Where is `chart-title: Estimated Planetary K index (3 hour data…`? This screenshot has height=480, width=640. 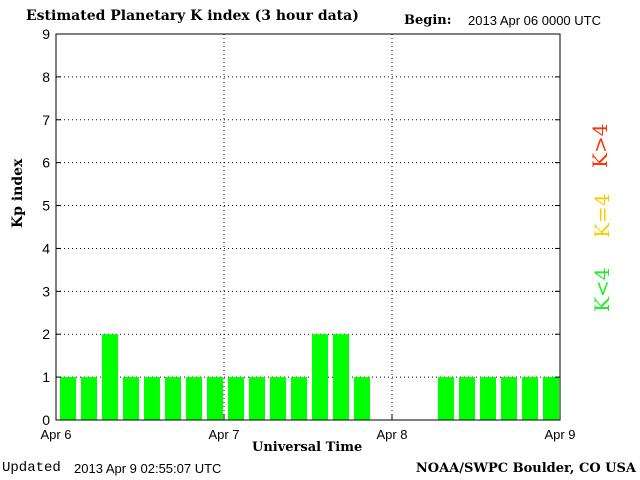
chart-title: Estimated Planetary K index (3 hour data… is located at coordinates (192, 16).